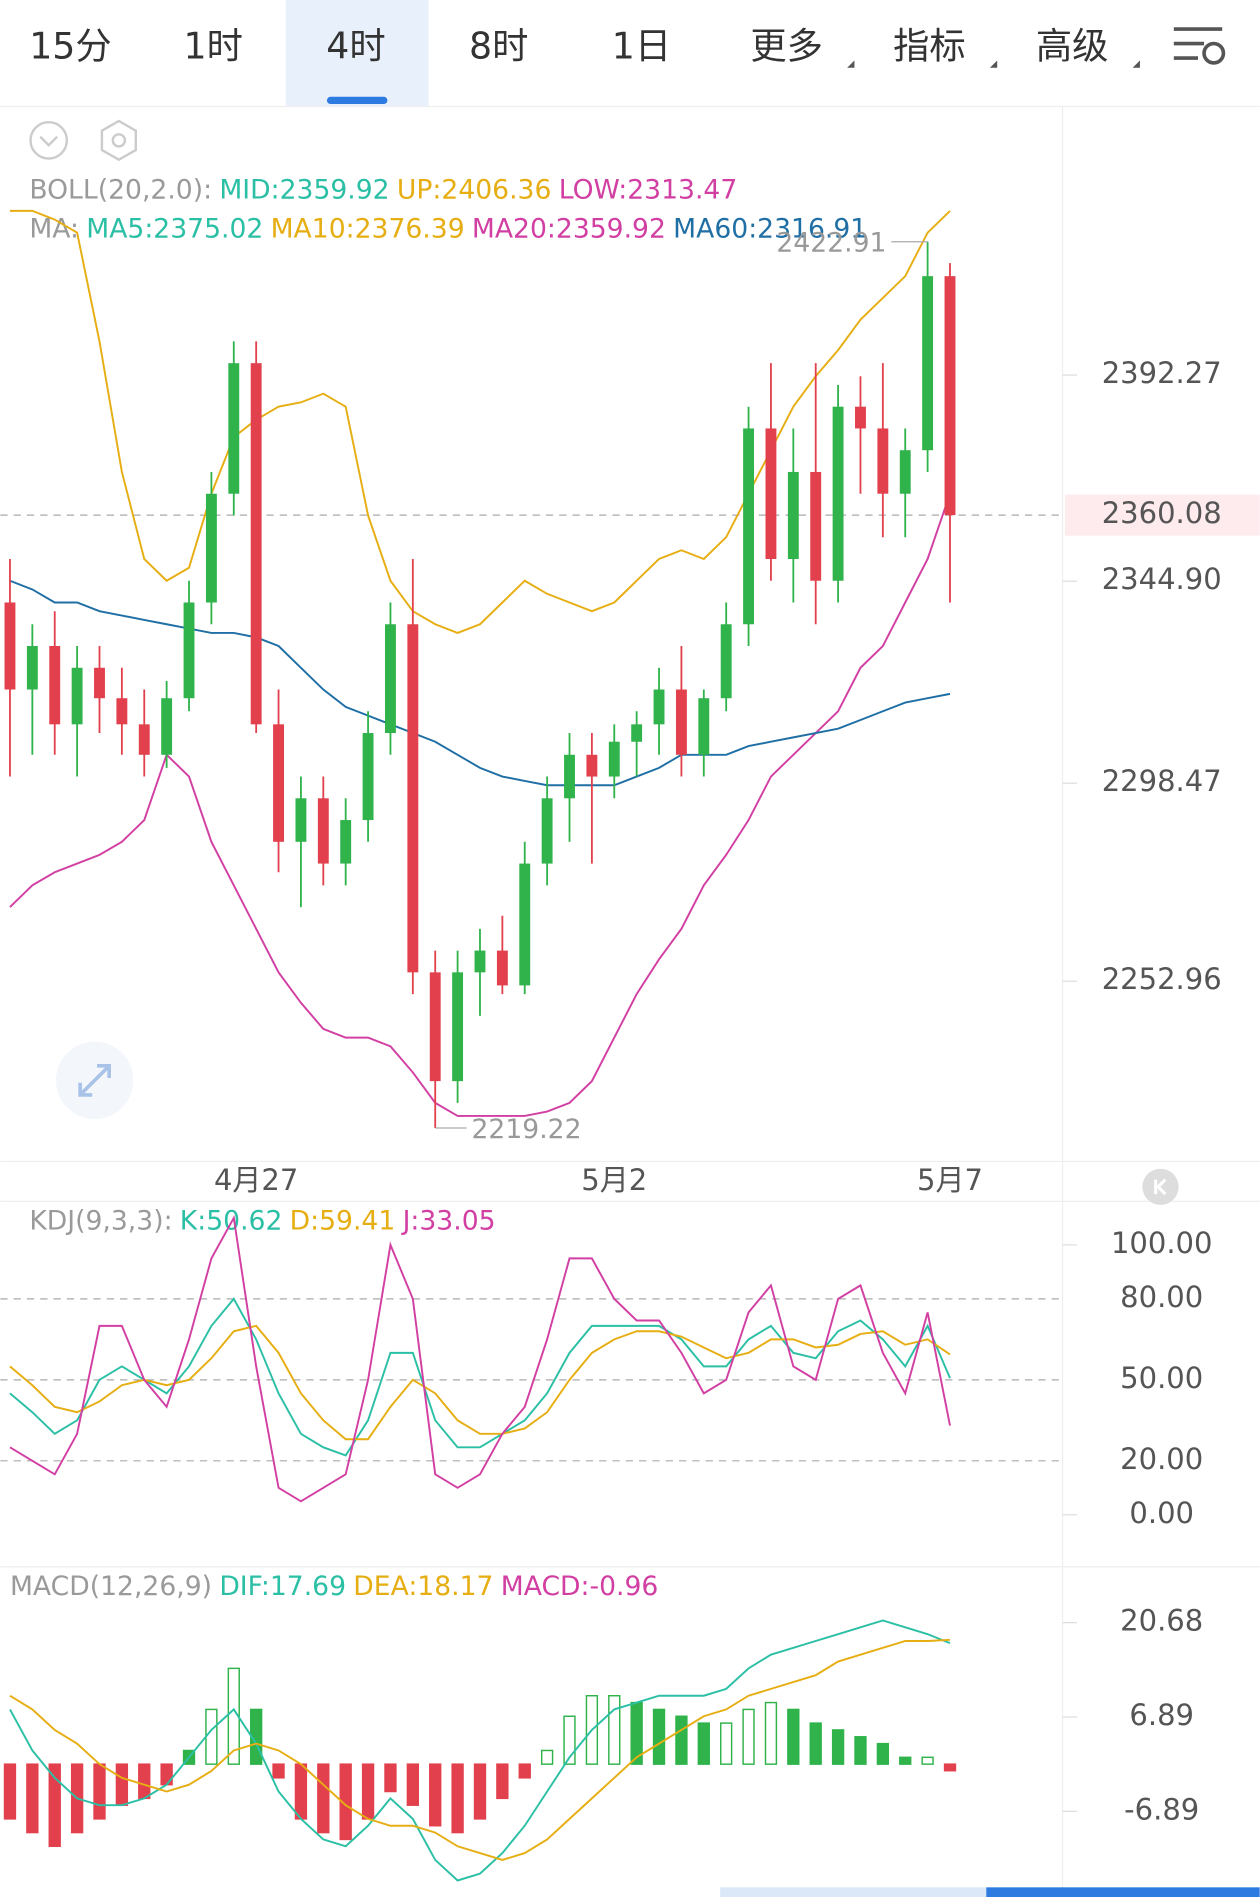 This screenshot has width=1260, height=1897. What do you see at coordinates (1072, 45) in the screenshot?
I see `tab: 高级` at bounding box center [1072, 45].